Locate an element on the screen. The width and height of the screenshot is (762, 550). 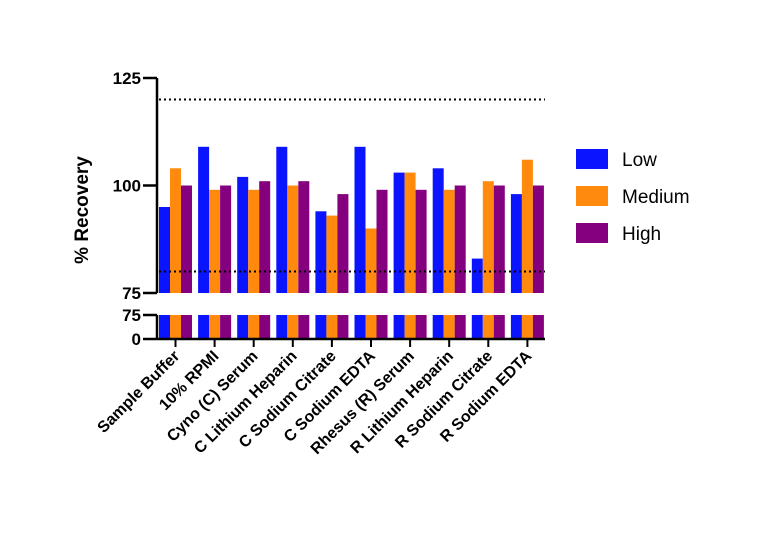
bar-rhesus-r-serum-high is located at coordinates (421, 264).